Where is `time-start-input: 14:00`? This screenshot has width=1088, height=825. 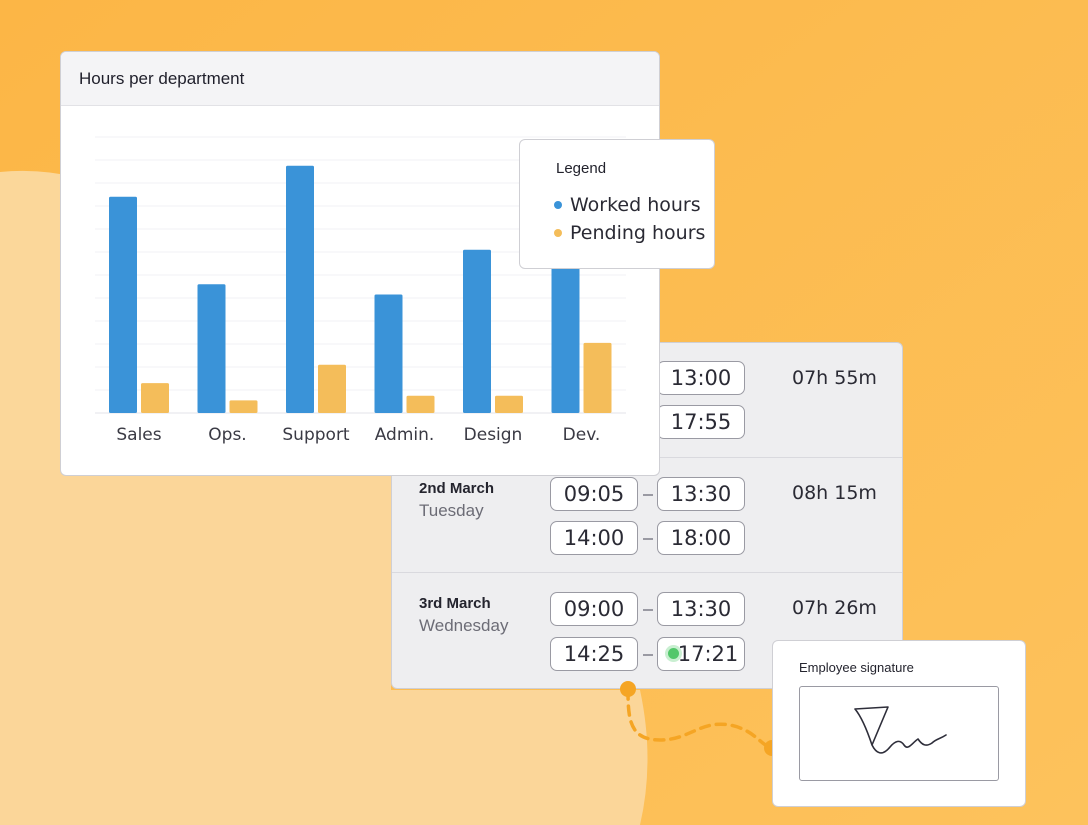
time-start-input: 14:00 is located at coordinates (594, 538).